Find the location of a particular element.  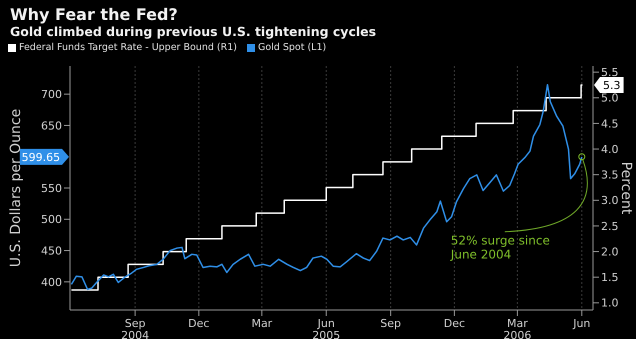

y-tick-label: 400 is located at coordinates (51, 282).